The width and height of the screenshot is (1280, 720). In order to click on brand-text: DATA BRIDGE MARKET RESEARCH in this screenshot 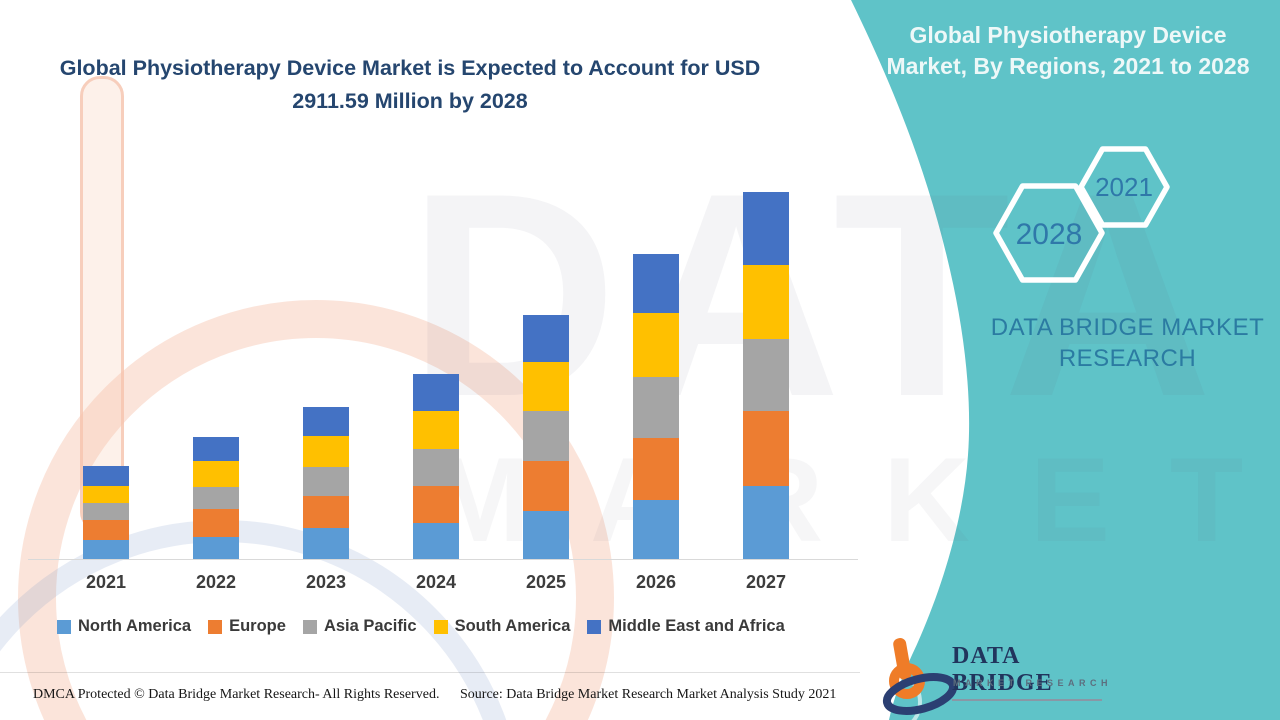, I will do `click(1127, 343)`.